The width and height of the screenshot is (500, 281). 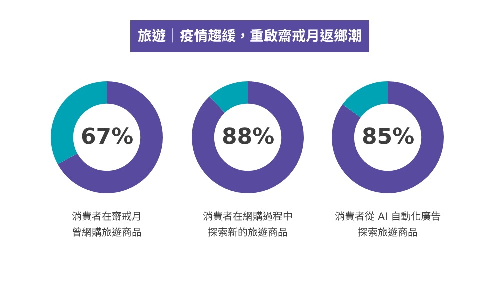 What do you see at coordinates (107, 233) in the screenshot?
I see `text: 曾網購旅遊商品` at bounding box center [107, 233].